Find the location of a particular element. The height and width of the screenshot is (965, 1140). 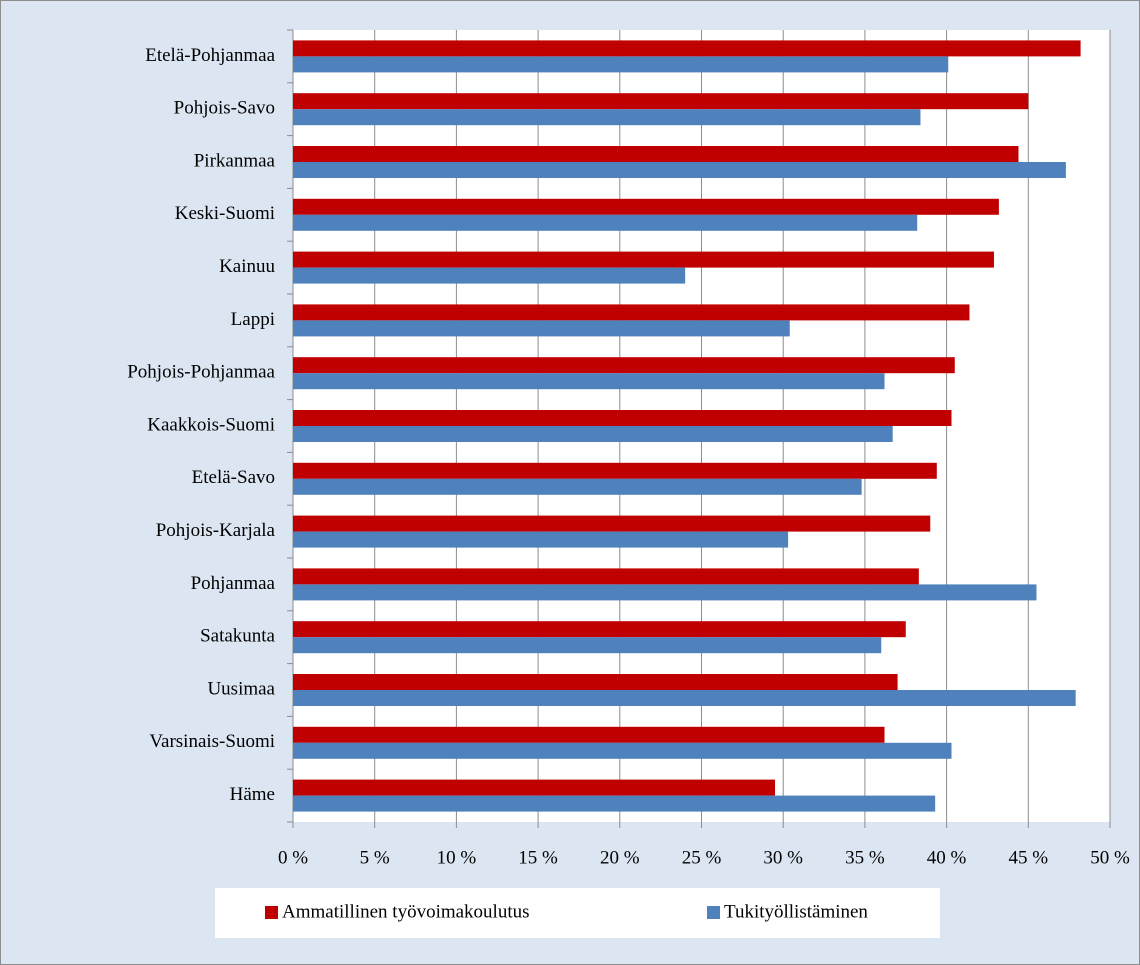

y-tick-label: Pohjois-Karjala is located at coordinates (216, 530).